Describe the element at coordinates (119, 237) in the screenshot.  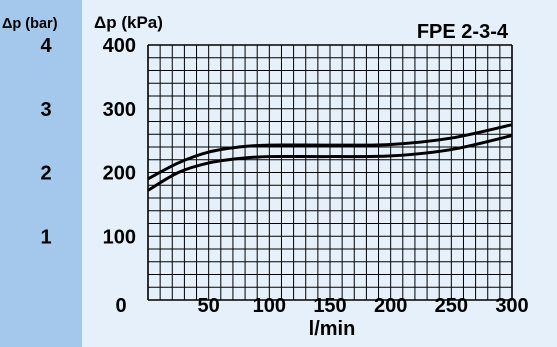
I see `y-tick-label: 100` at that location.